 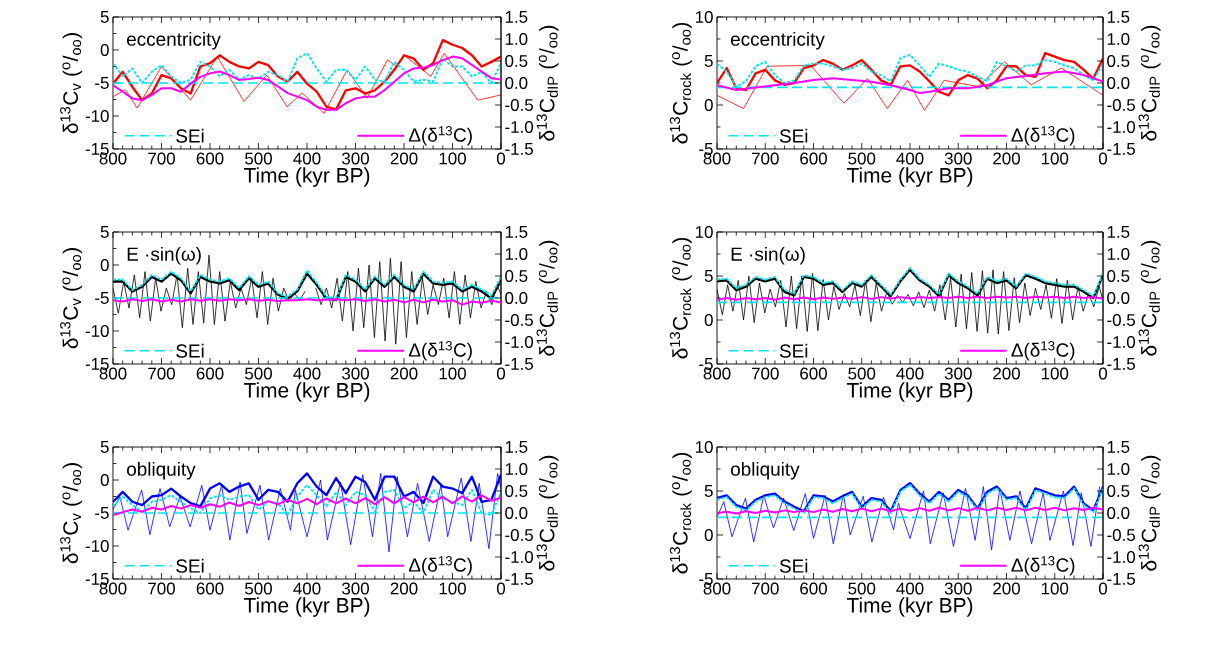 I want to click on text: Δ(δ$^{13}$C), so click(x=1043, y=351).